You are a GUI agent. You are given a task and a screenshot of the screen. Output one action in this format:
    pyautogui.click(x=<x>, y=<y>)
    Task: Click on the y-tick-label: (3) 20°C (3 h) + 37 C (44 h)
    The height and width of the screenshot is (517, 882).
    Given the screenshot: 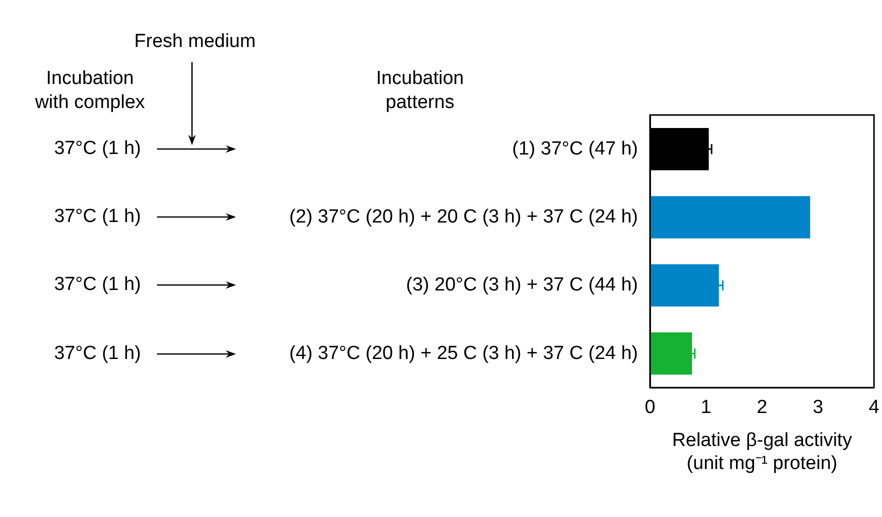 What is the action you would take?
    pyautogui.click(x=522, y=285)
    